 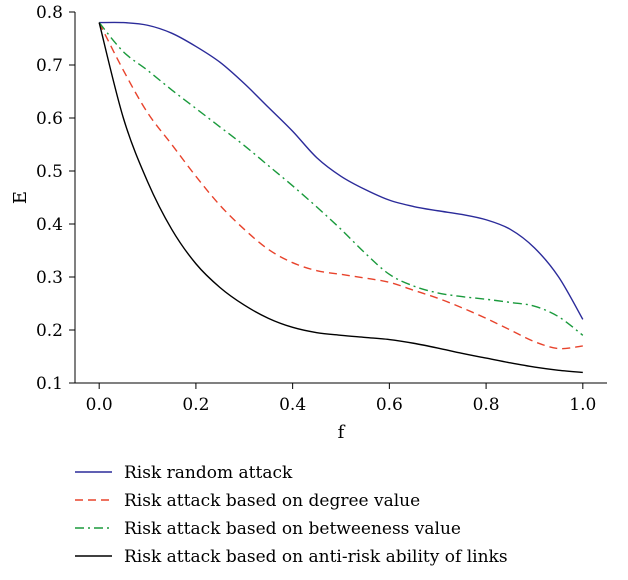 What do you see at coordinates (292, 405) in the screenshot?
I see `x-tick-label: 0.4` at bounding box center [292, 405].